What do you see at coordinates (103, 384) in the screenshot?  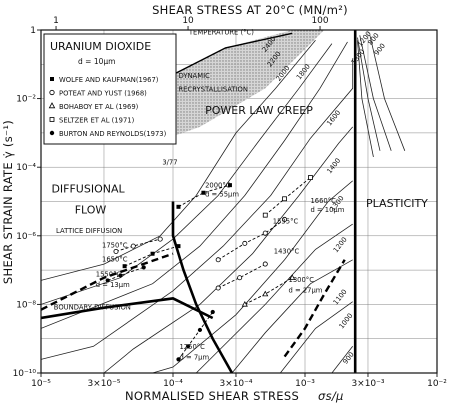 I see `x-tick-label: 3×10⁻⁵` at bounding box center [103, 384].